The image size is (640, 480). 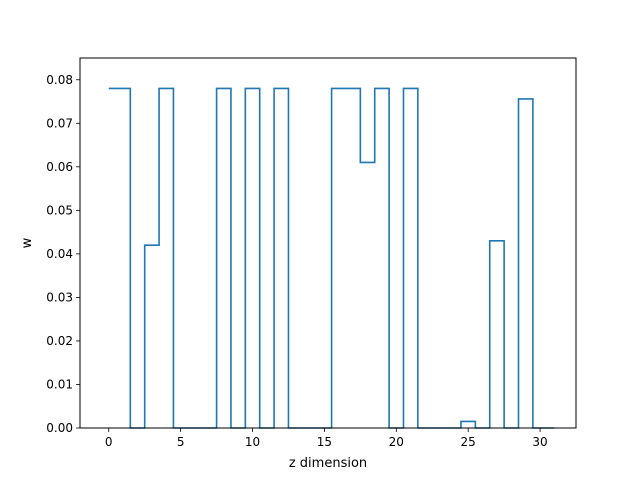 I want to click on y-tick-label: 0.06, so click(x=59, y=167).